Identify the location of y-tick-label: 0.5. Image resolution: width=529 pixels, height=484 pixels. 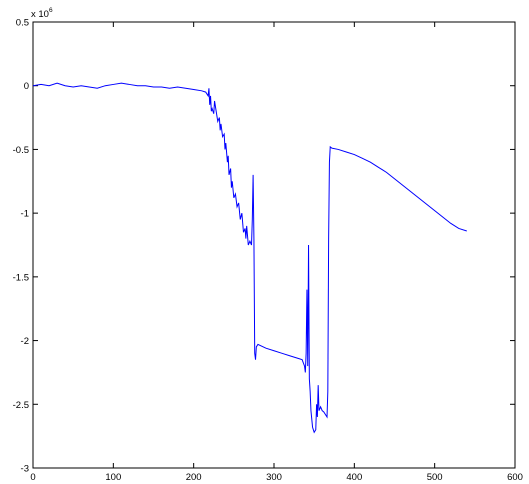
(22, 23).